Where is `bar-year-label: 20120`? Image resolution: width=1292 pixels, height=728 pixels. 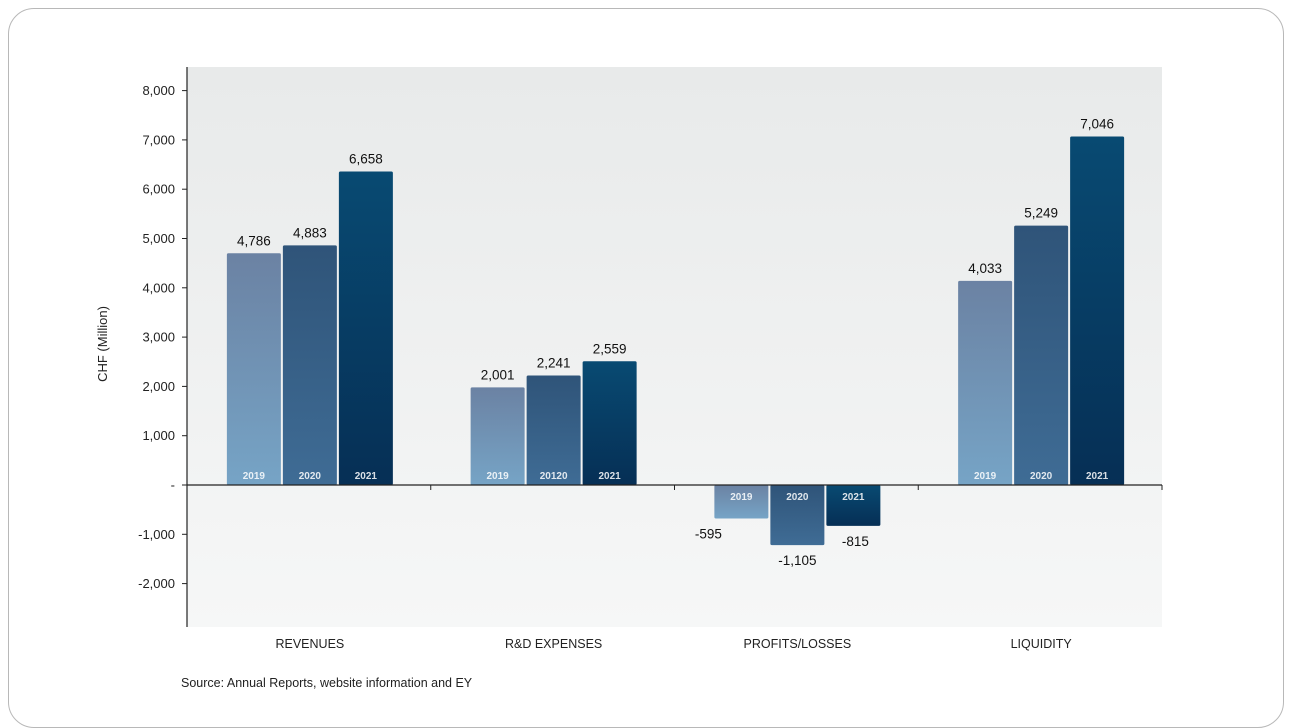
bar-year-label: 20120 is located at coordinates (554, 476).